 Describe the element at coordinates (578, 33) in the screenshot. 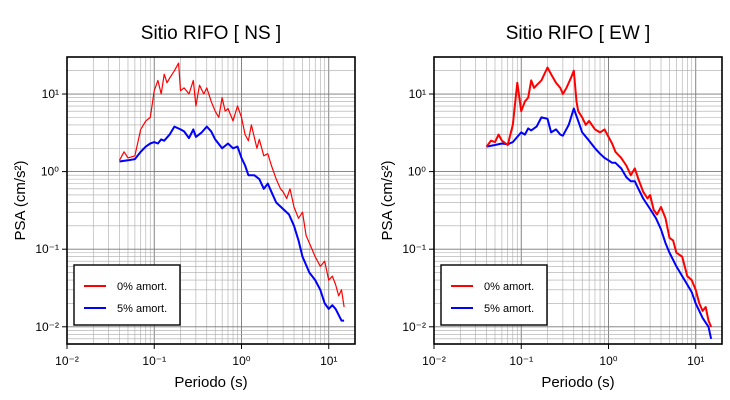

I see `chart-title: Sitio RIFO [ EW ]` at that location.